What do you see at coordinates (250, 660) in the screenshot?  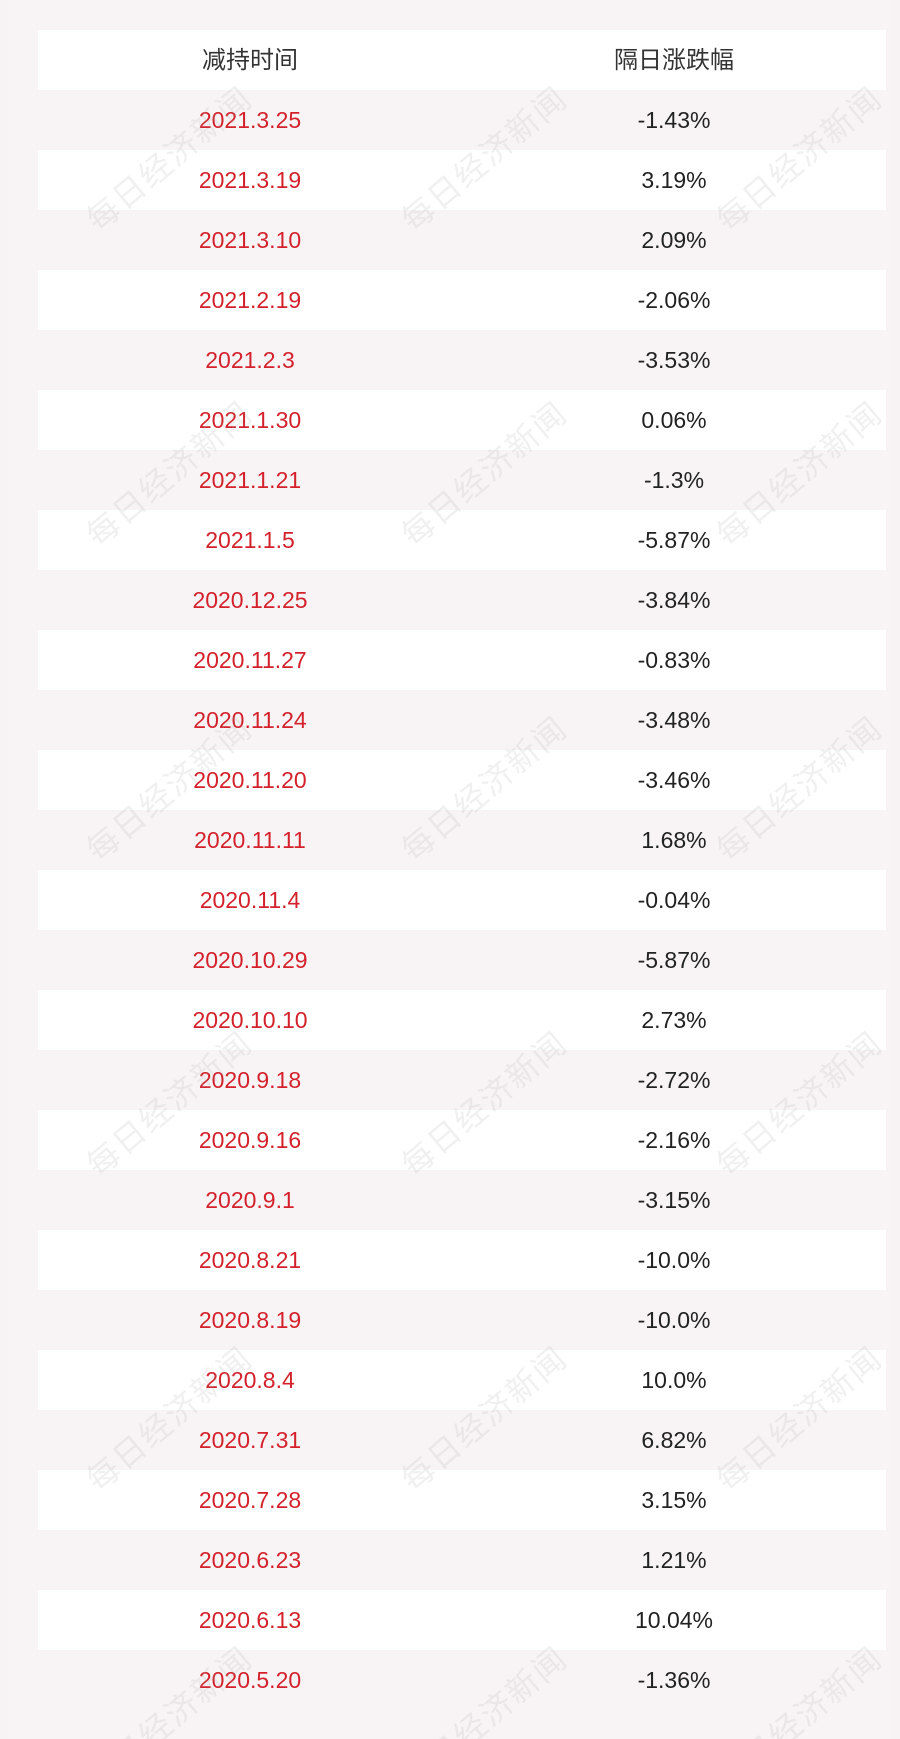 I see `reduction-date-cell: 2020.11.27` at bounding box center [250, 660].